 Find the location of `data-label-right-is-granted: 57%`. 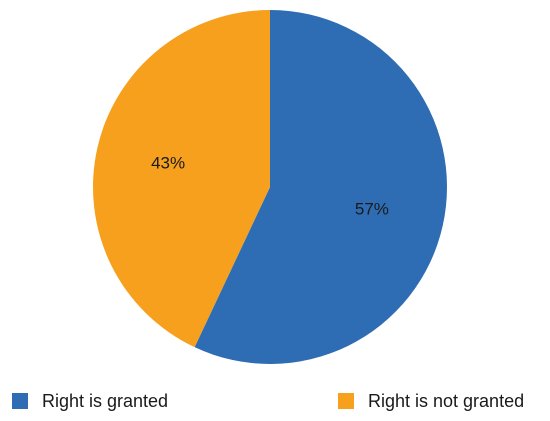

data-label-right-is-granted: 57% is located at coordinates (372, 208).